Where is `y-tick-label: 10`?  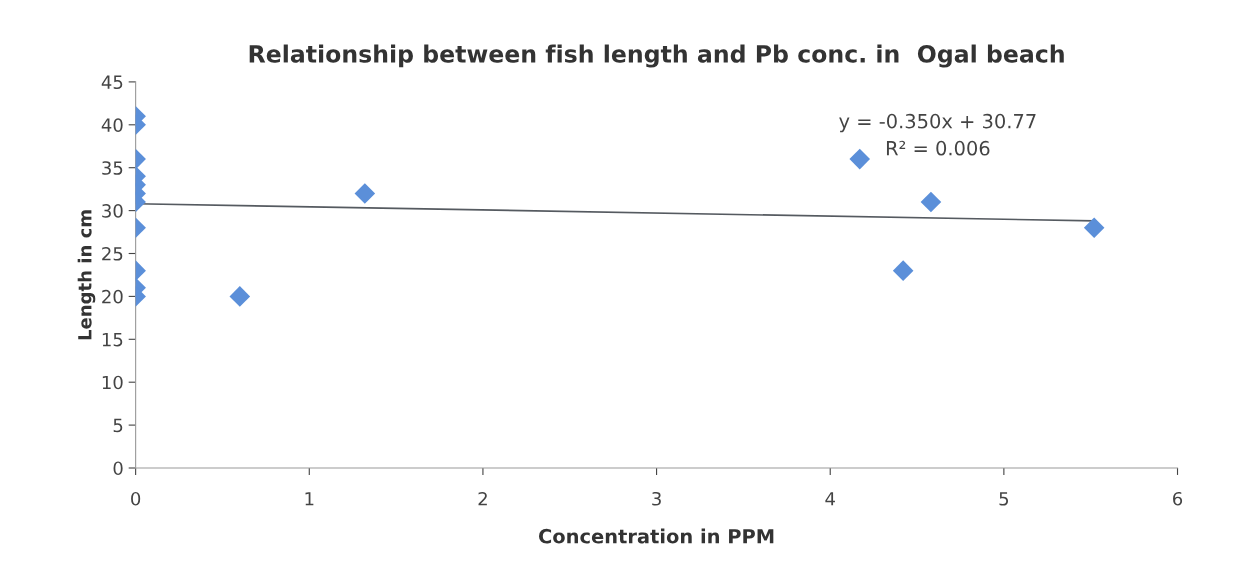
y-tick-label: 10 is located at coordinates (112, 382).